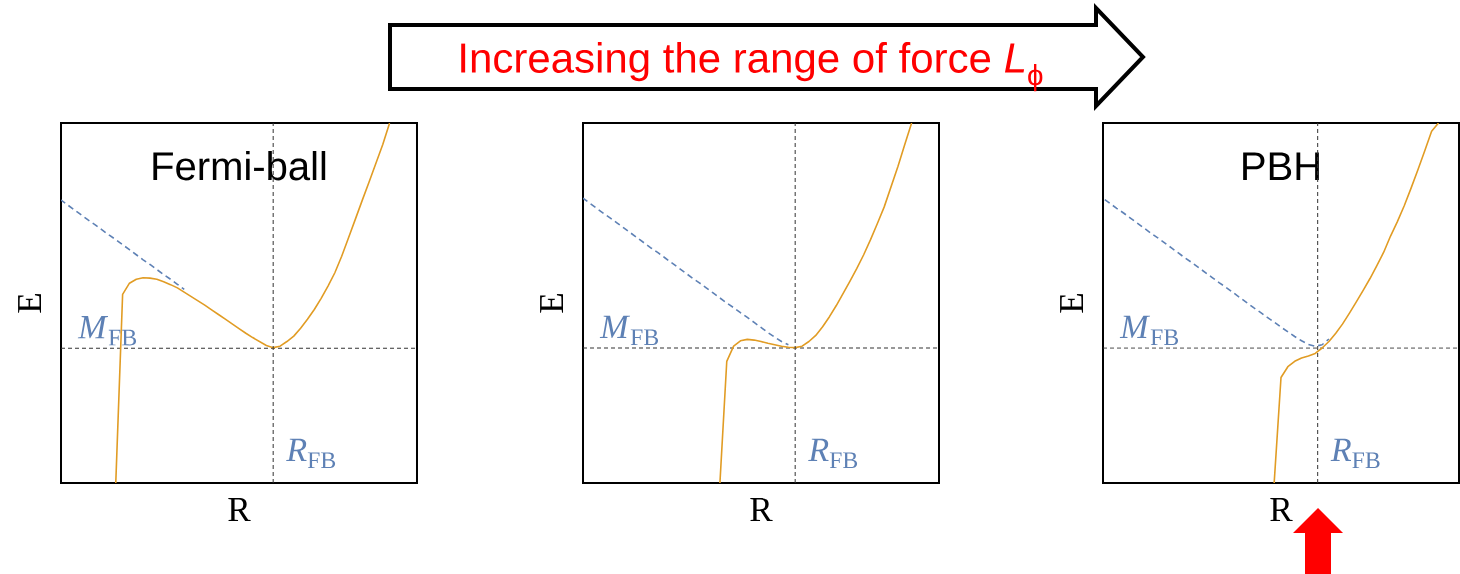  I want to click on chart-title: Increasing the range of force L$_{ϕ}$, so click(752, 67).